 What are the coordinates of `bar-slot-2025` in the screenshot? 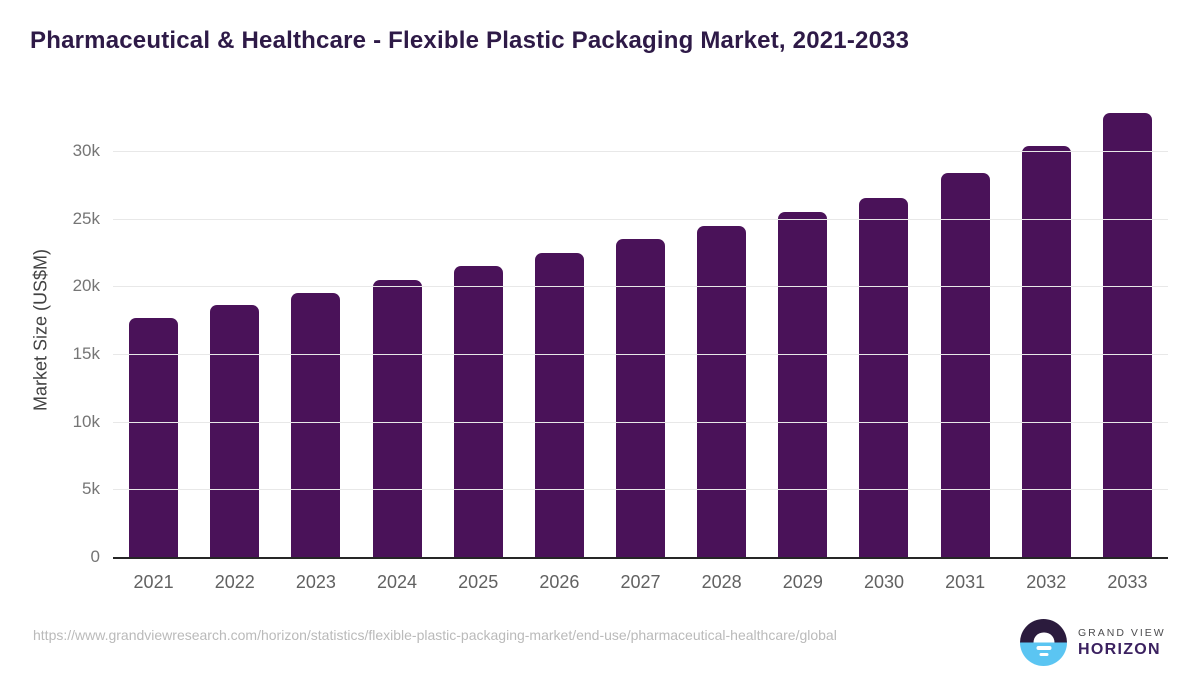 It's located at (478, 327).